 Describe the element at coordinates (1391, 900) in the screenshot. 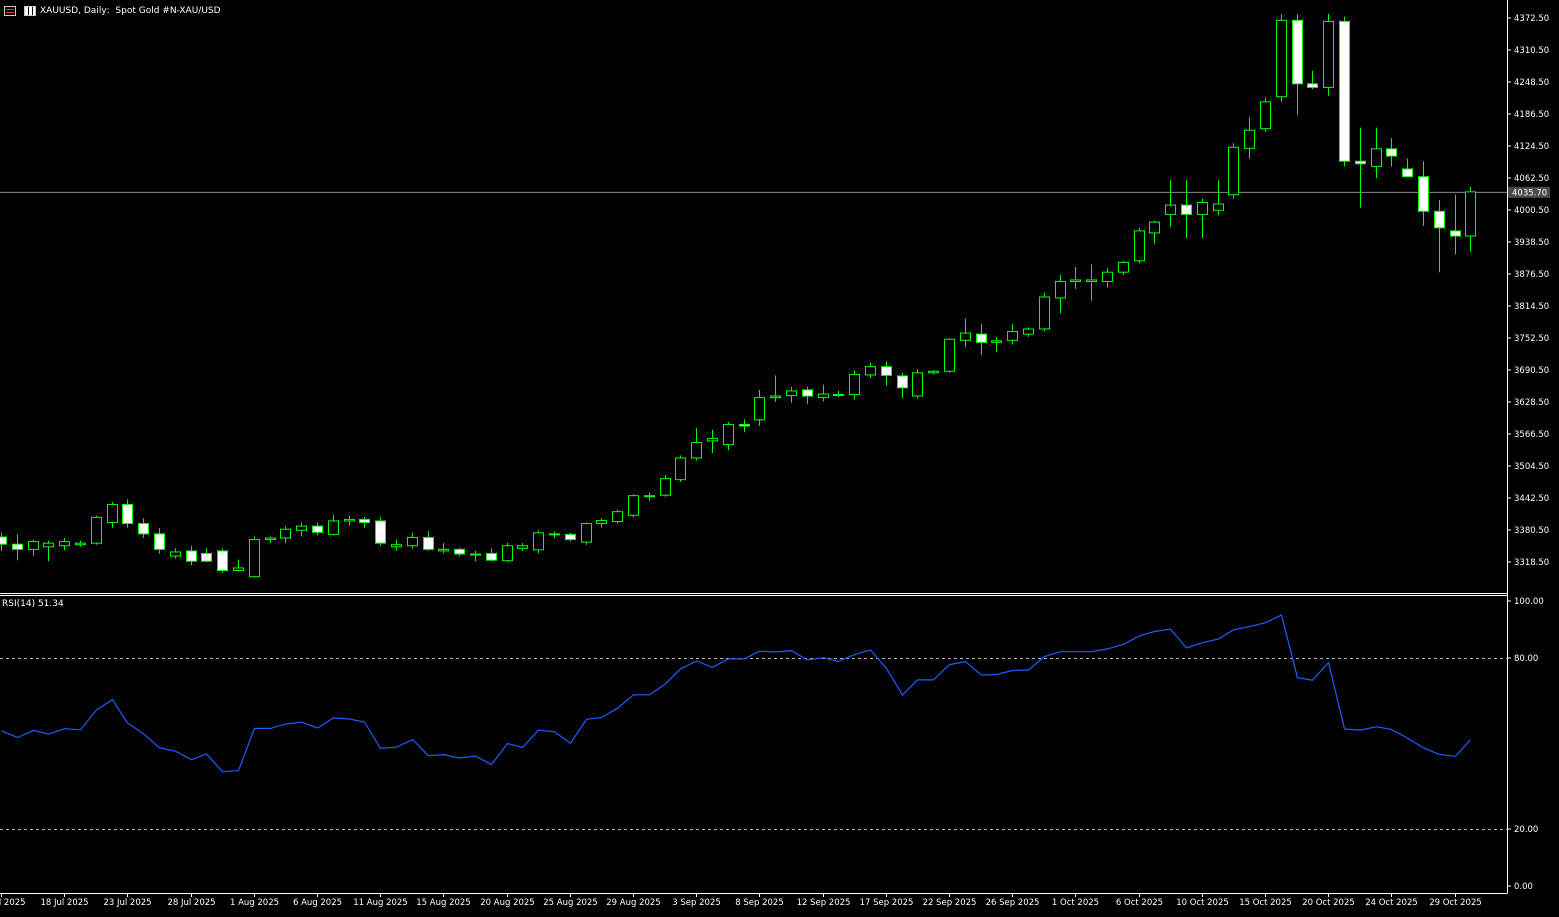

I see `time-tick: 24 Oct 2025` at that location.